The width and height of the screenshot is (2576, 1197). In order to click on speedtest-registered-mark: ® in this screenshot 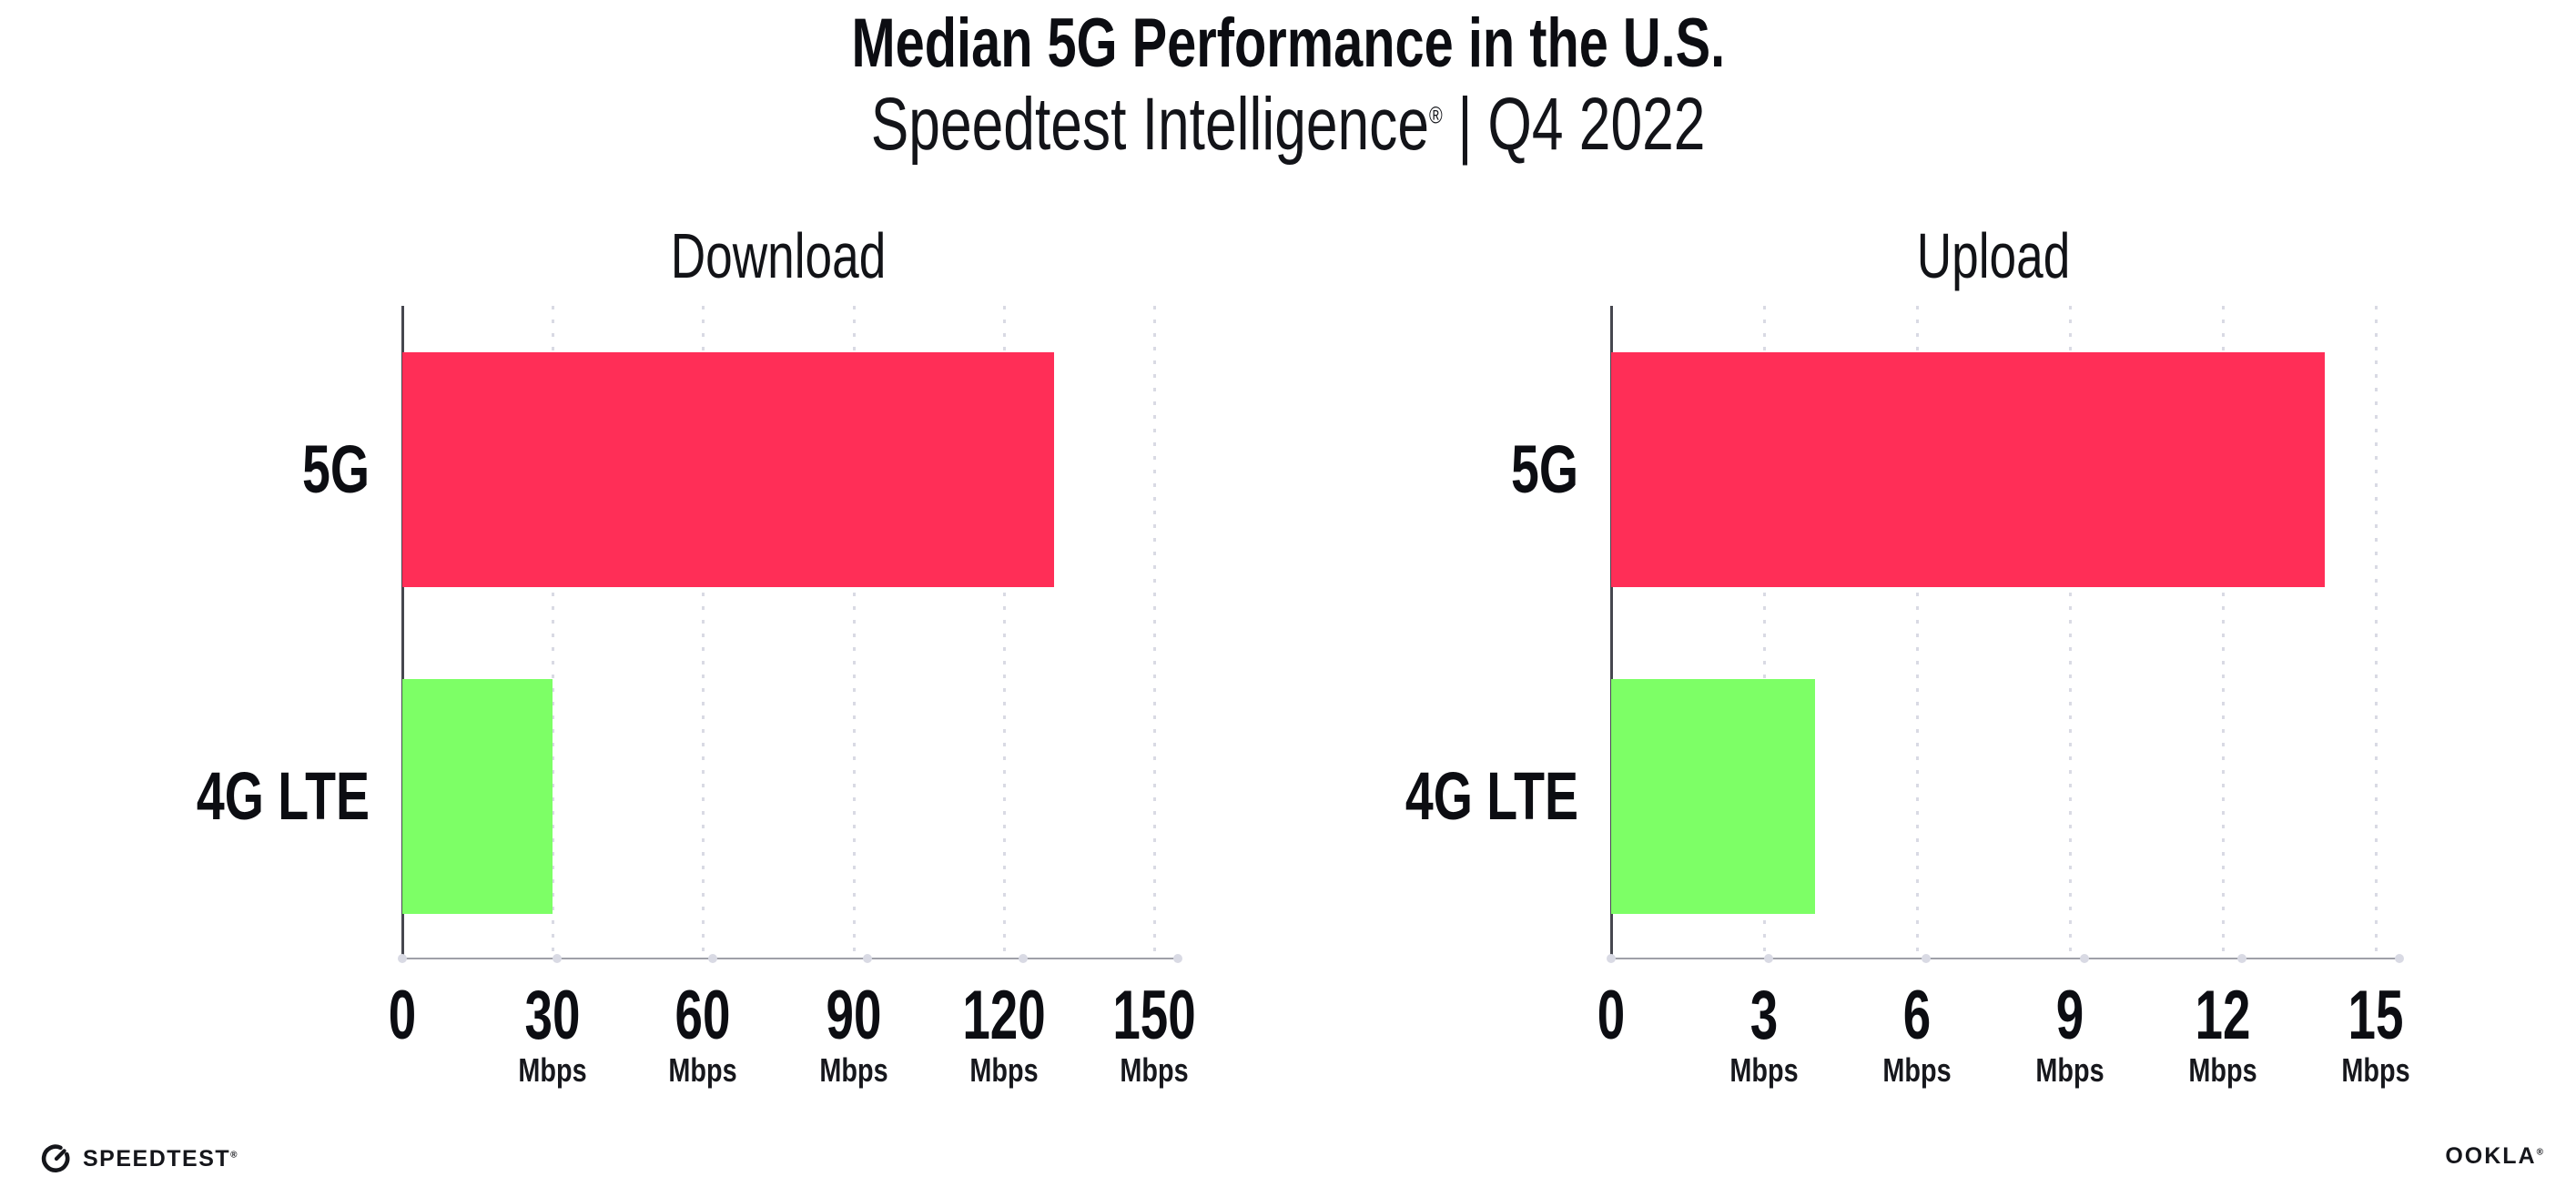, I will do `click(234, 1156)`.